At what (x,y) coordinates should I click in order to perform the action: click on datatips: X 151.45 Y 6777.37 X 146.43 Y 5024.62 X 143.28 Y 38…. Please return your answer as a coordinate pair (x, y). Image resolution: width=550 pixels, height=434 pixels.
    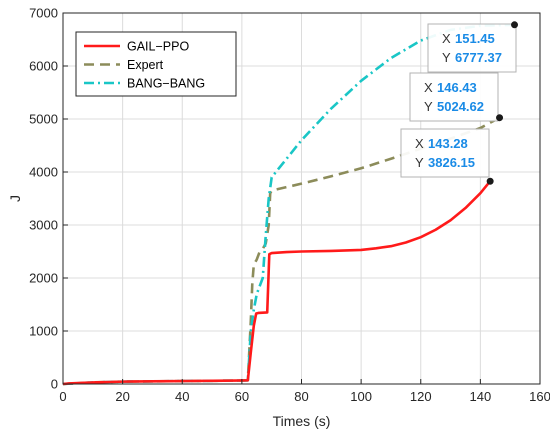
    Looking at the image, I should click on (459, 103).